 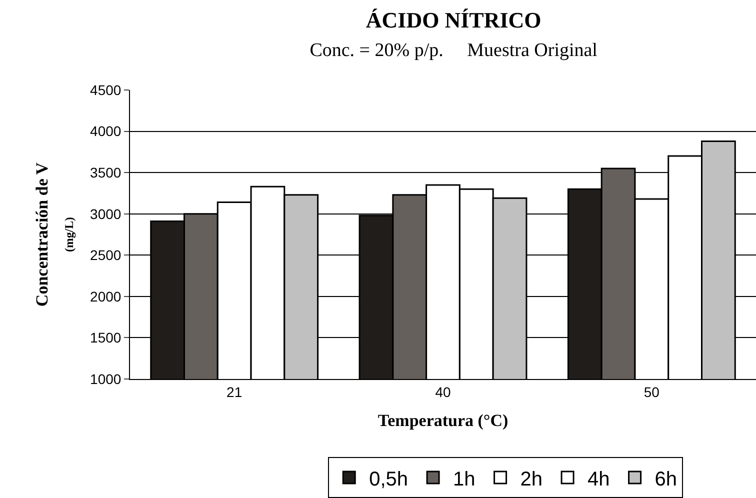 What do you see at coordinates (106, 214) in the screenshot?
I see `y-tick-label: 3000` at bounding box center [106, 214].